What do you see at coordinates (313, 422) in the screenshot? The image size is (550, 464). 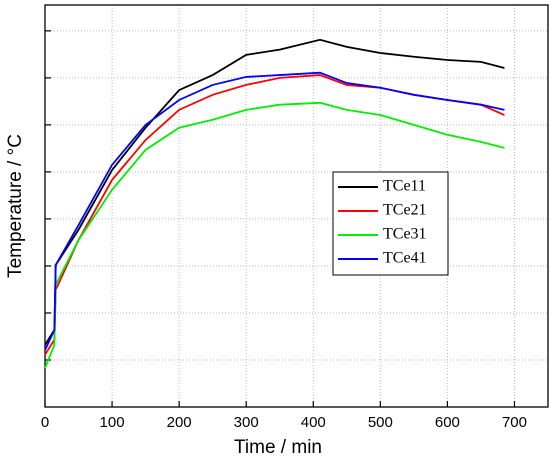 I see `x-tick-label: 400` at bounding box center [313, 422].